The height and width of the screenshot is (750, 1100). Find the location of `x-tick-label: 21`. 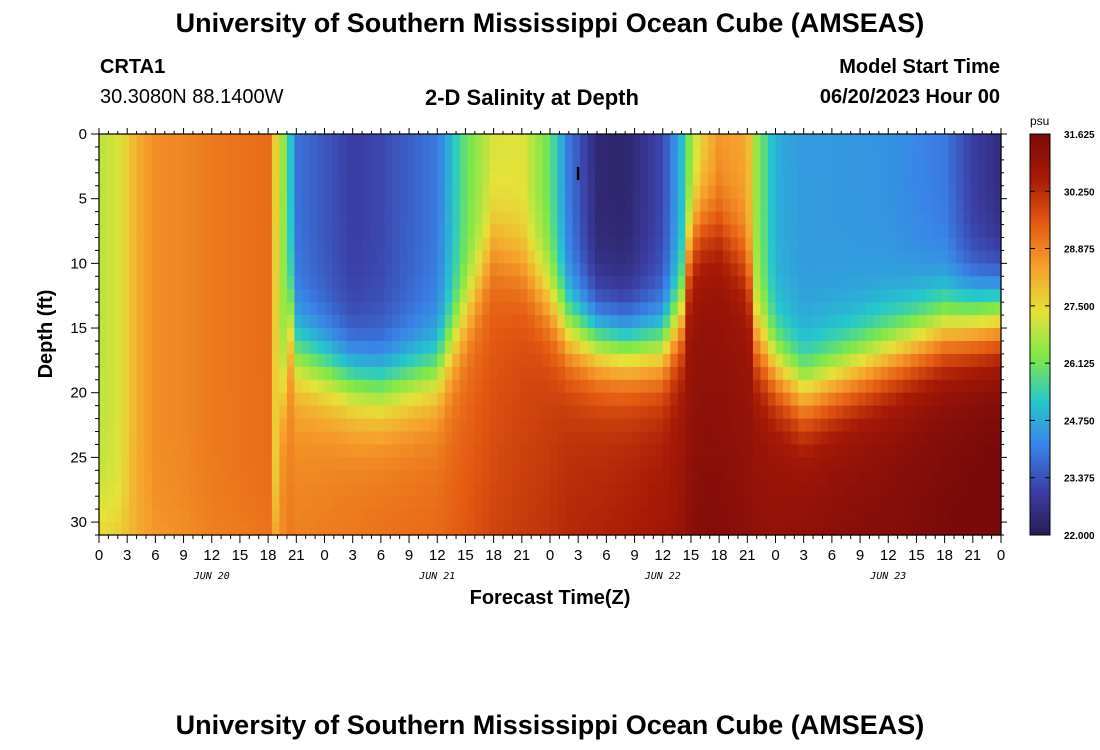

x-tick-label: 21 is located at coordinates (972, 555).